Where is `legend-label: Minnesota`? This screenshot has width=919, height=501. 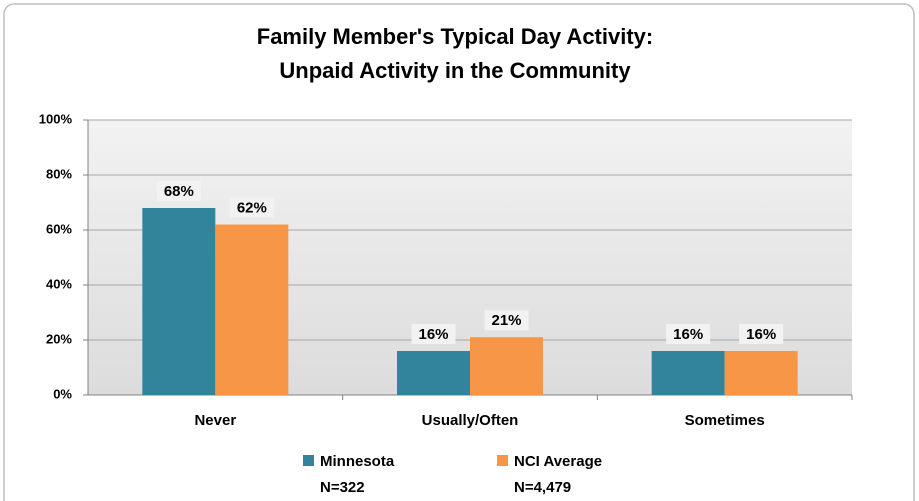
legend-label: Minnesota is located at coordinates (357, 461).